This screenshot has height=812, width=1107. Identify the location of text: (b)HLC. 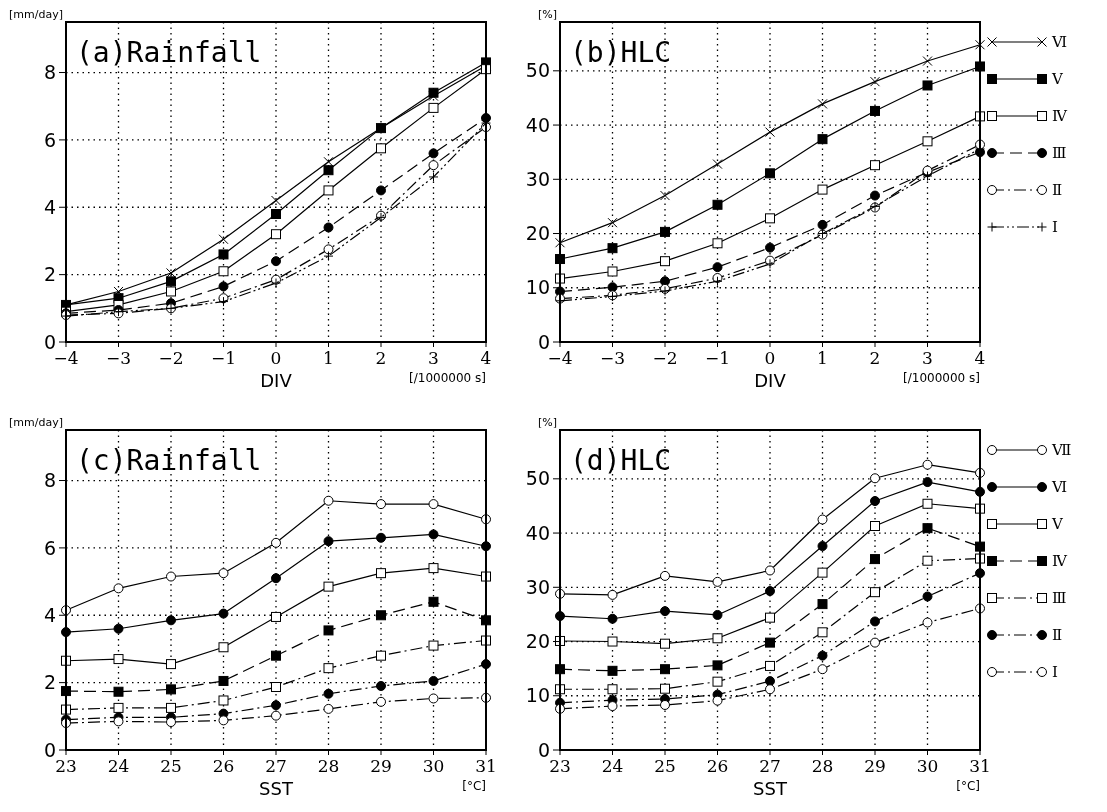
(621, 52).